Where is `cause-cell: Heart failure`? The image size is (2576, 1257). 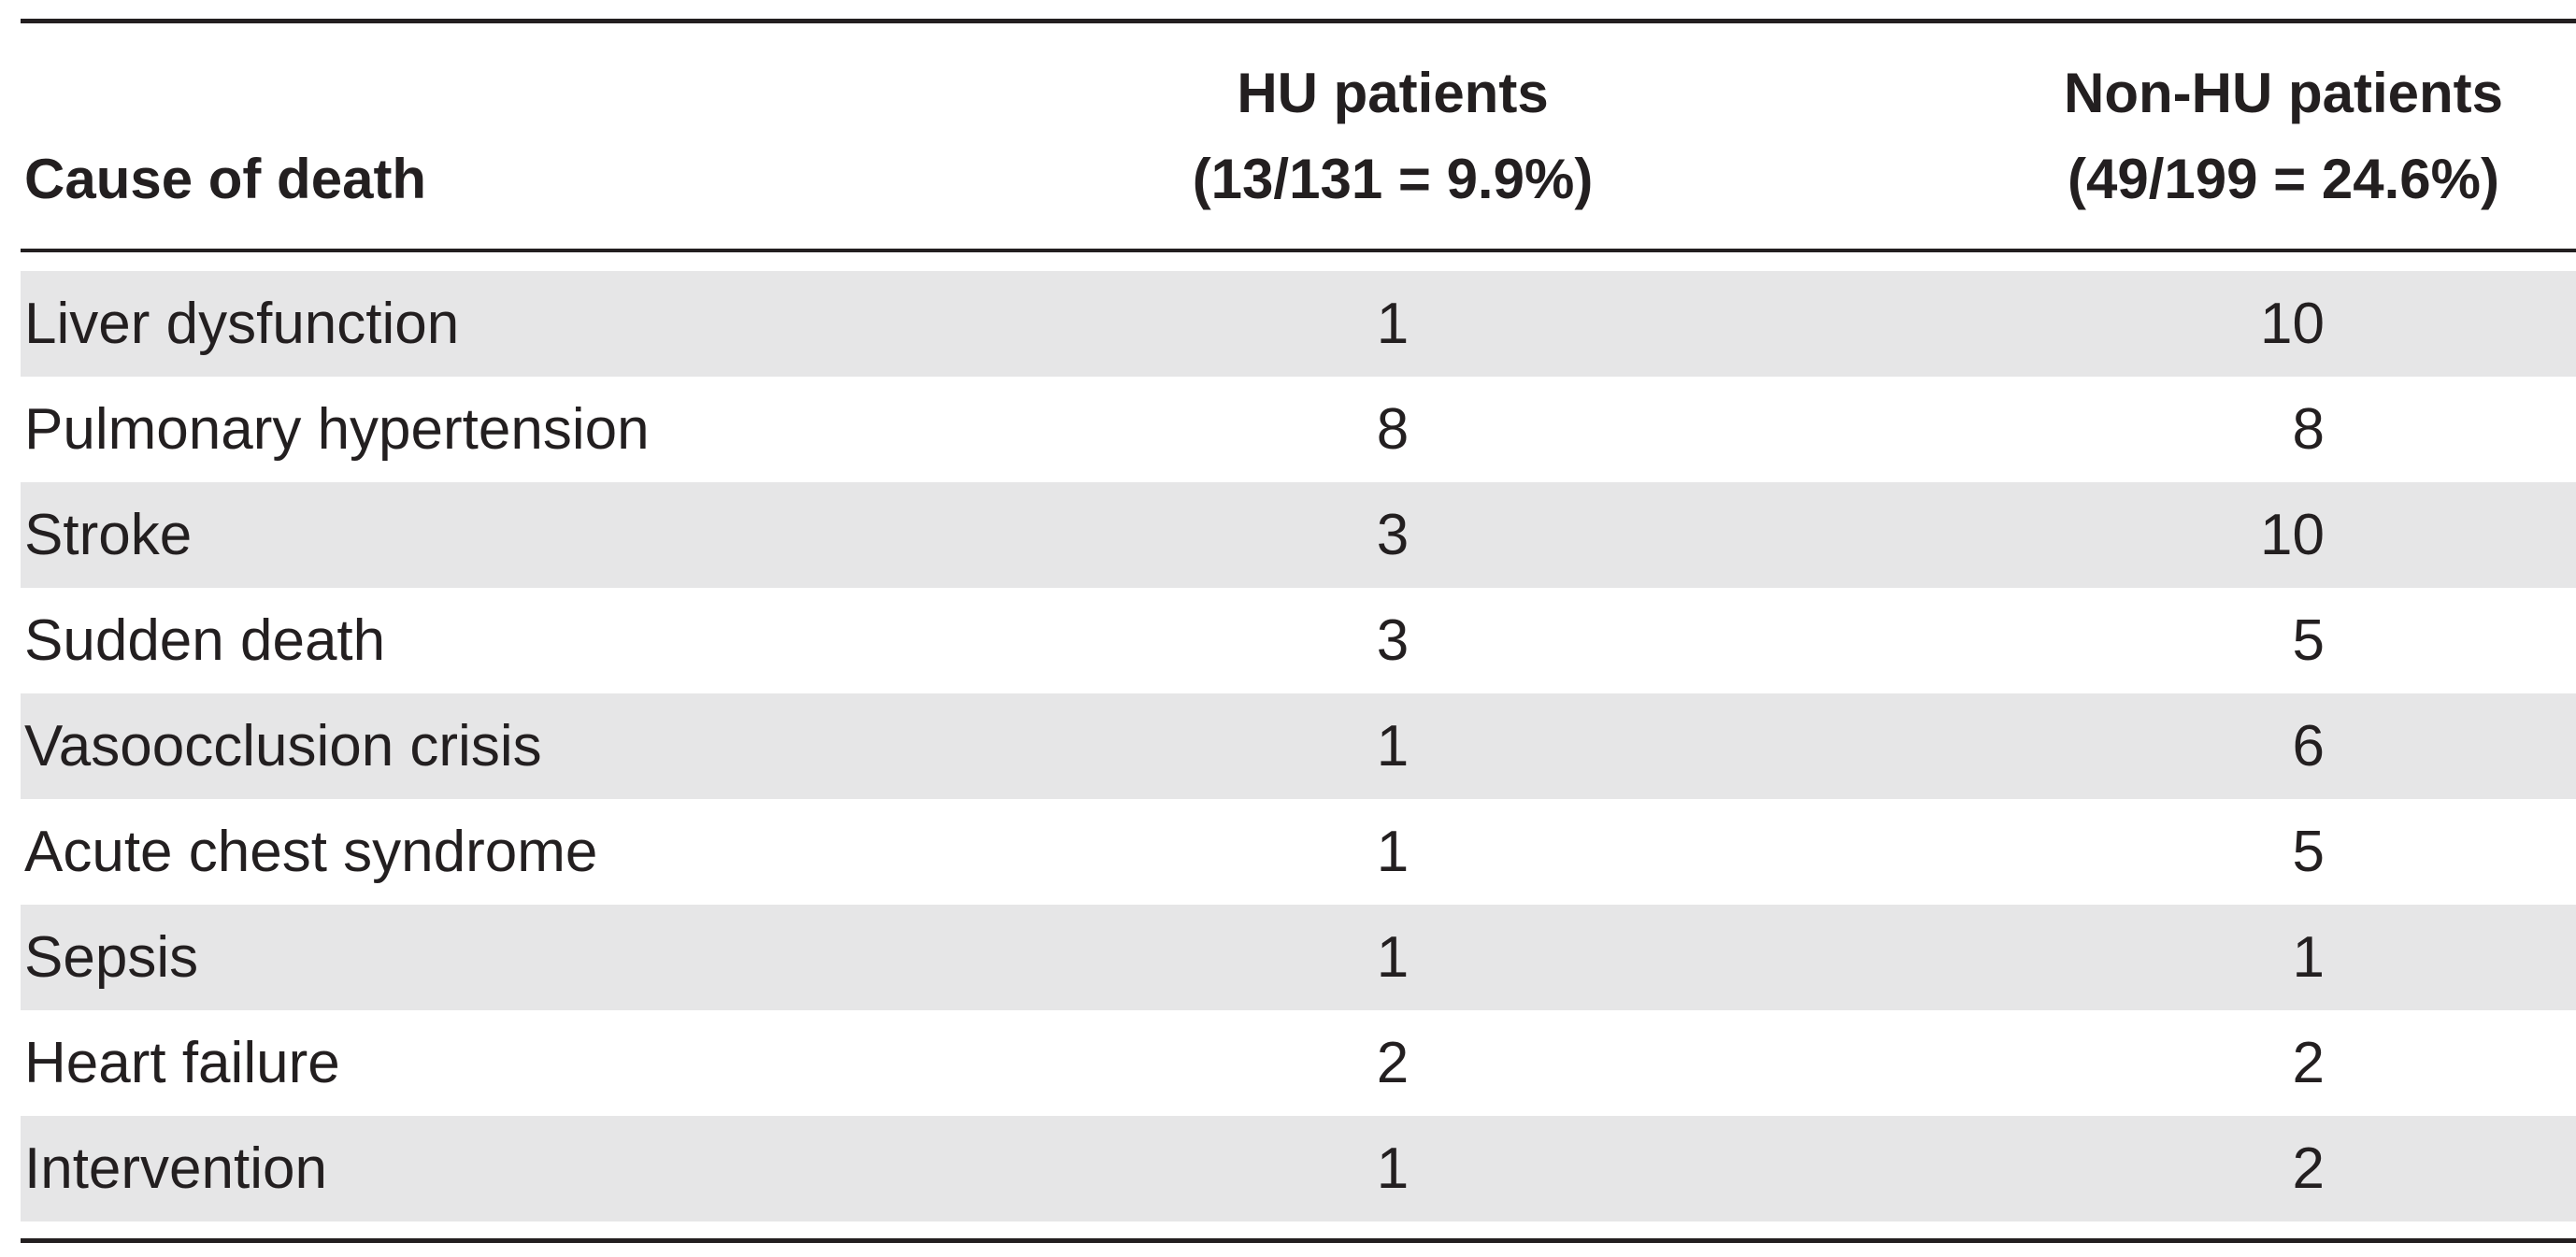 cause-cell: Heart failure is located at coordinates (182, 1063).